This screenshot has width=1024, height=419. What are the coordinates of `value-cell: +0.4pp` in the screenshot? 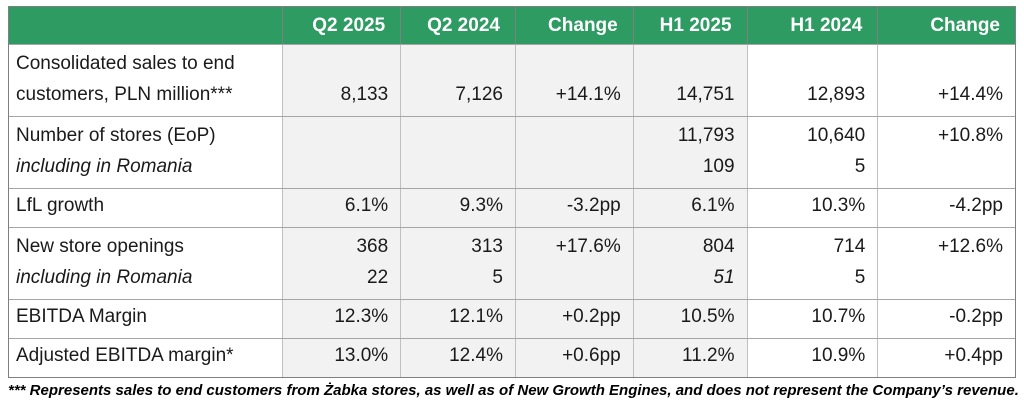 It's located at (946, 358).